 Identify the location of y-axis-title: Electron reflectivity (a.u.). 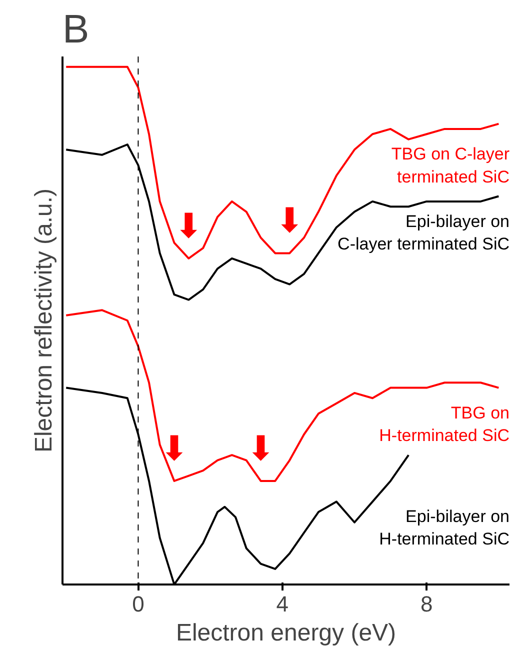
(44, 320).